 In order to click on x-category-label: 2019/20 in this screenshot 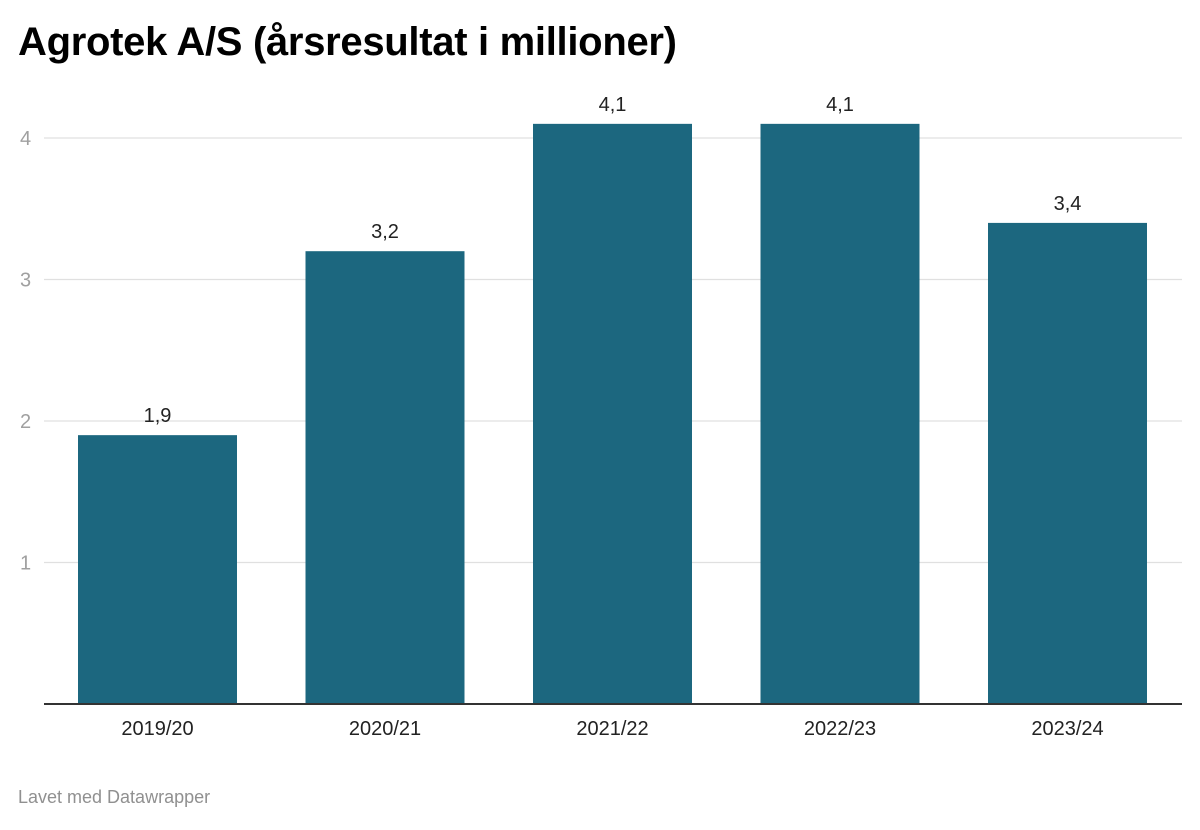, I will do `click(157, 729)`.